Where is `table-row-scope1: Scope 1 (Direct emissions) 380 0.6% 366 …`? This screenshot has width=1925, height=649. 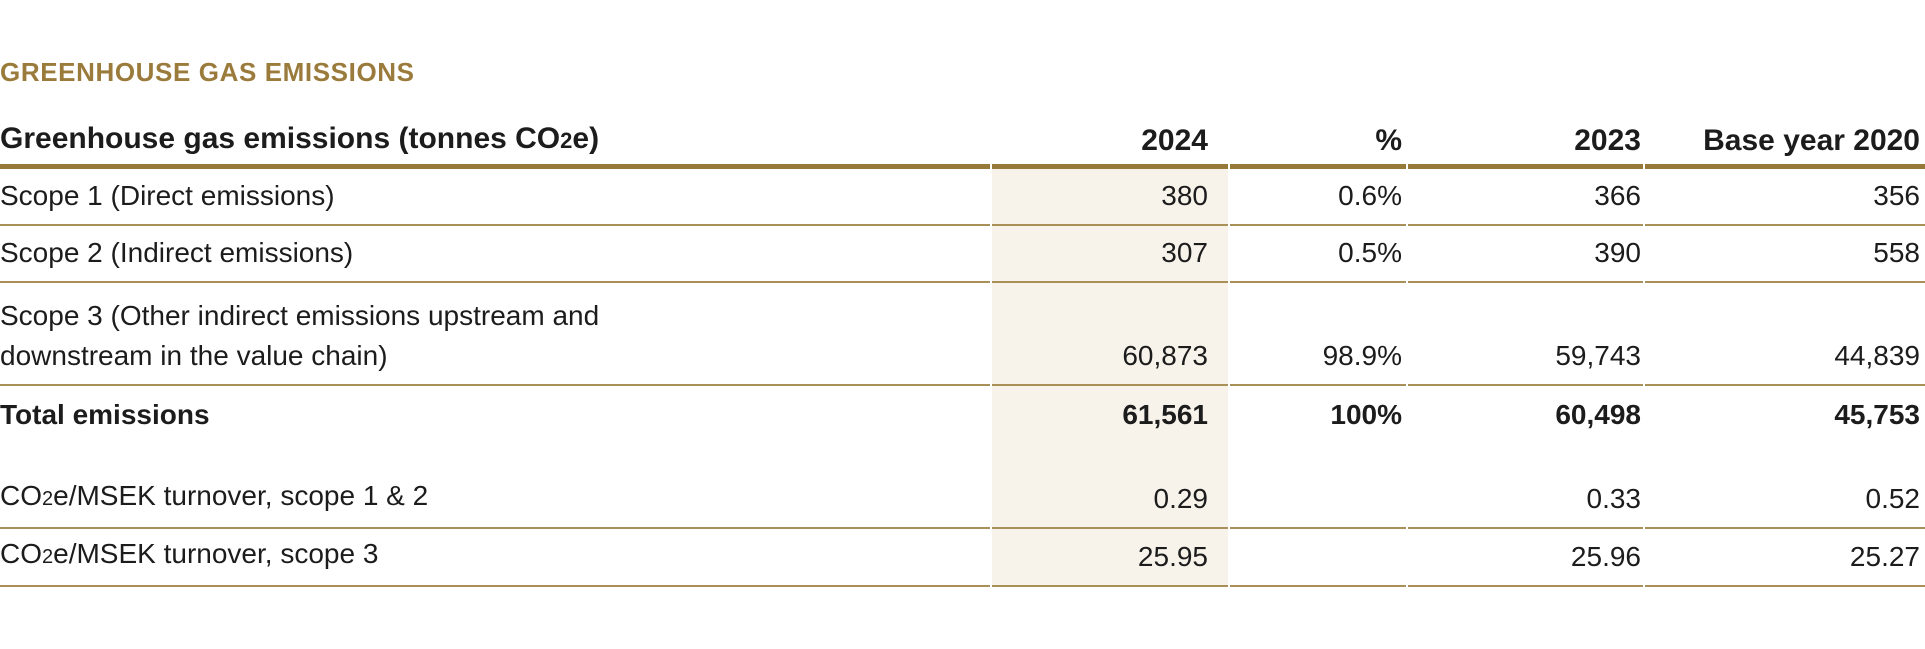 table-row-scope1: Scope 1 (Direct emissions) 380 0.6% 366 … is located at coordinates (962, 197).